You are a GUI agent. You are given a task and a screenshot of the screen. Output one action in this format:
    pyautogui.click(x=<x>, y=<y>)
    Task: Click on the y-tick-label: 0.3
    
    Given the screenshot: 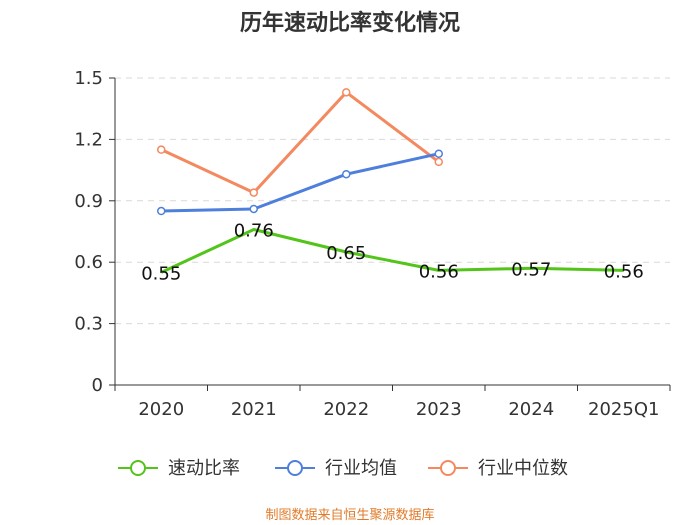 What is the action you would take?
    pyautogui.click(x=88, y=324)
    